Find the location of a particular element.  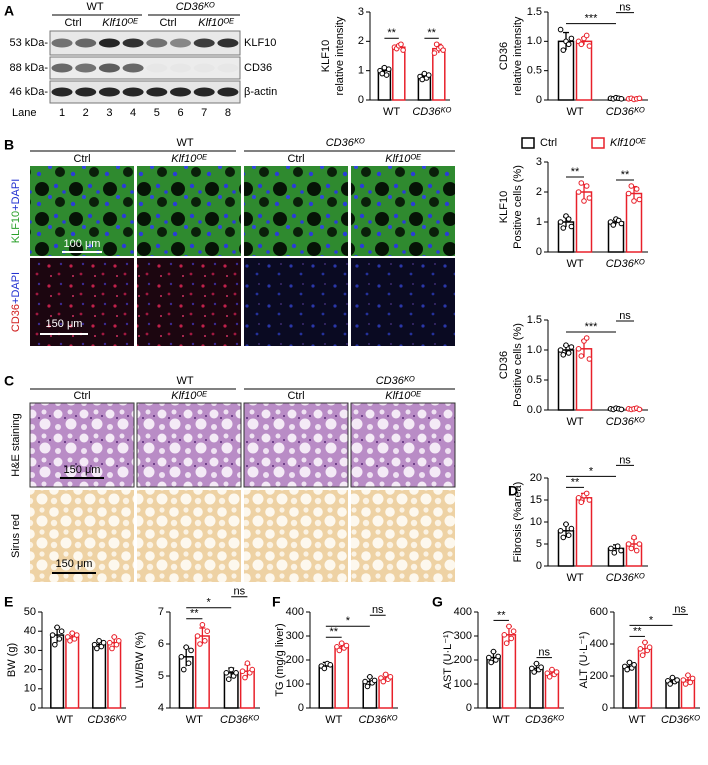

y-axis-label: TG (mg/g liver) is located at coordinates (280, 659).